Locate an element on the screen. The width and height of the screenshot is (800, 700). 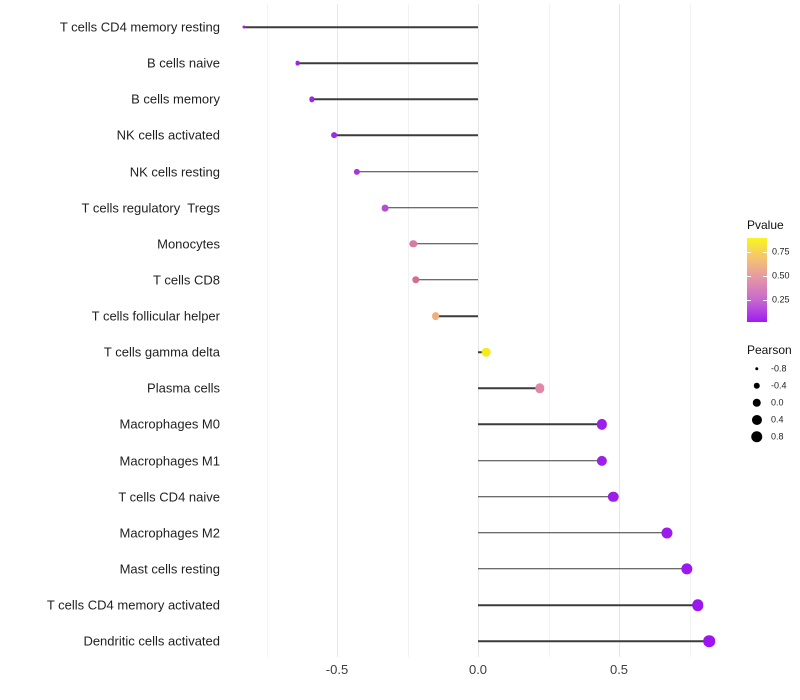
x-axis-tick-label: 0.5 is located at coordinates (619, 669).